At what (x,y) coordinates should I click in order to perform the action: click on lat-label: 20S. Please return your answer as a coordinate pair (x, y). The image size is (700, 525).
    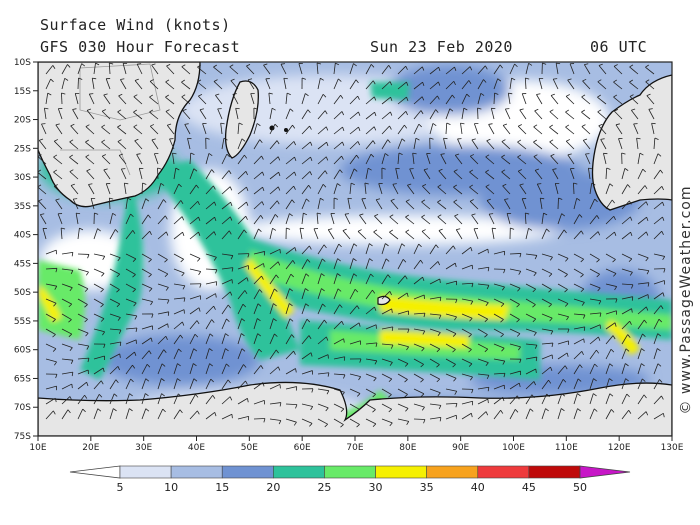
    Looking at the image, I should click on (22, 121).